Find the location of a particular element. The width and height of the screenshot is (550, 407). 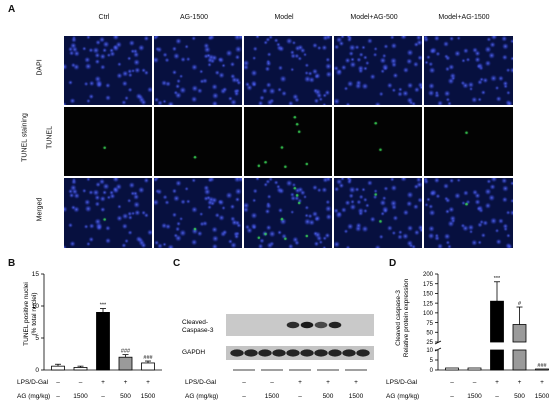

image-merged-ag1500 is located at coordinates (198, 213).